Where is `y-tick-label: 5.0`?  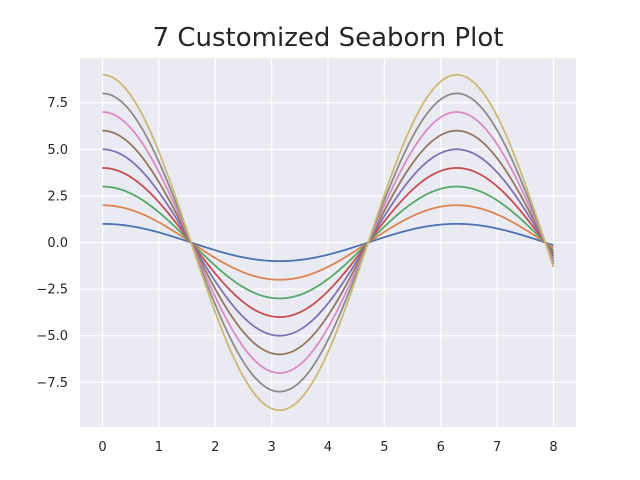 y-tick-label: 5.0 is located at coordinates (57, 150).